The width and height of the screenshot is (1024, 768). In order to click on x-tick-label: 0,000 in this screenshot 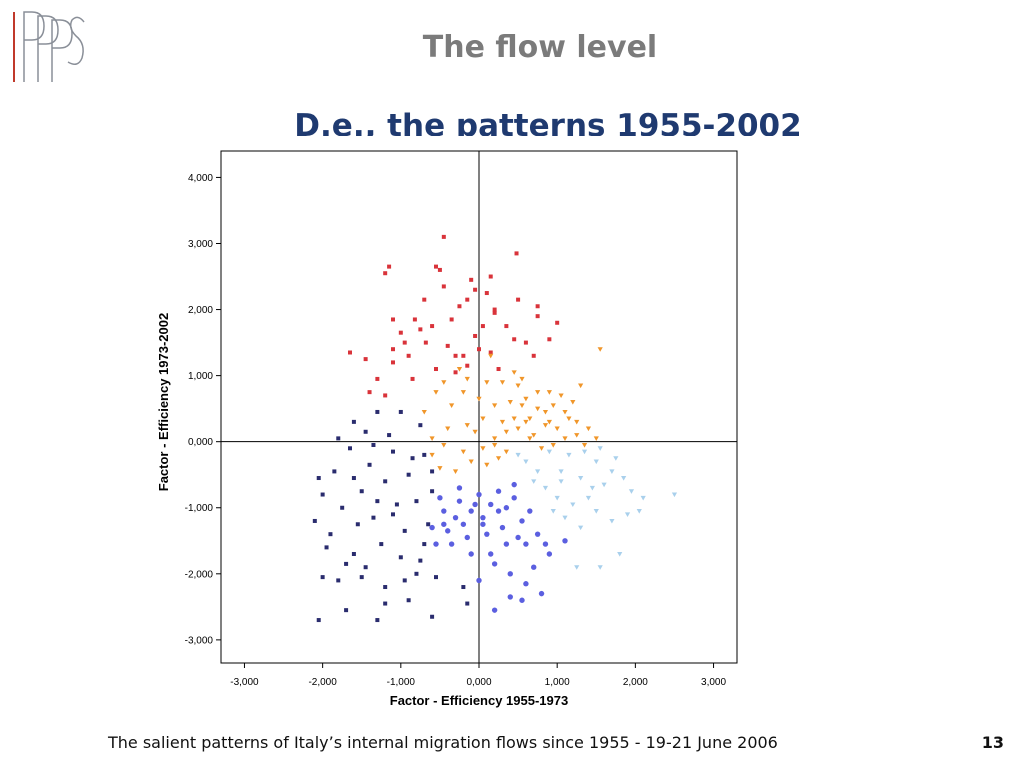, I will do `click(478, 682)`.